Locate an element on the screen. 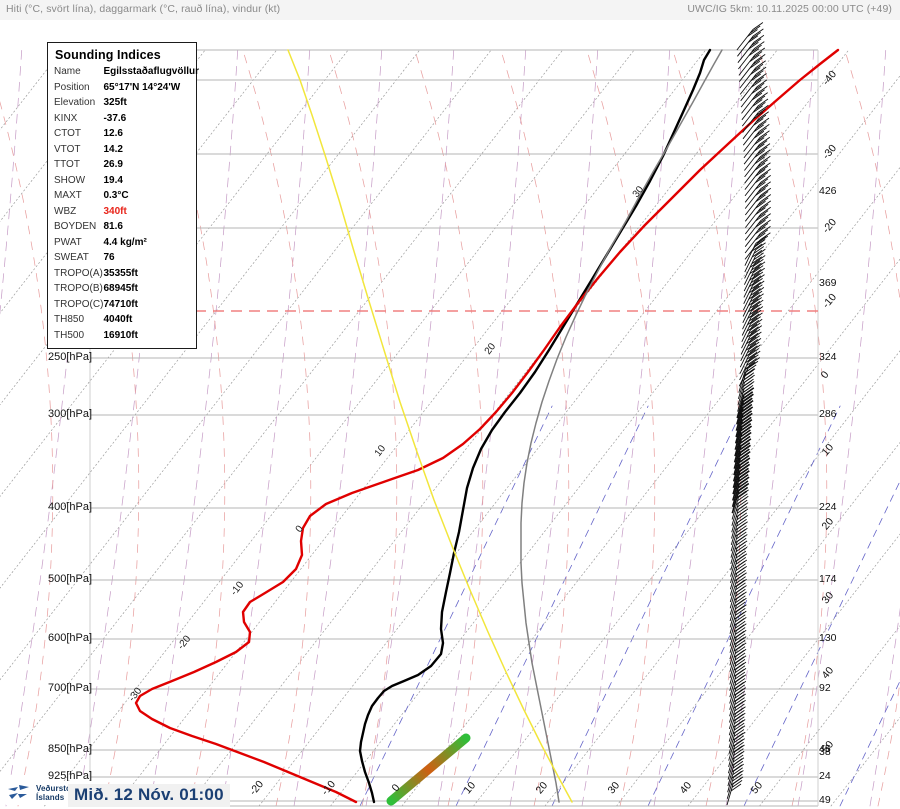 This screenshot has width=900, height=809. pressure-tick-label: 250[hPa] is located at coordinates (70, 357).